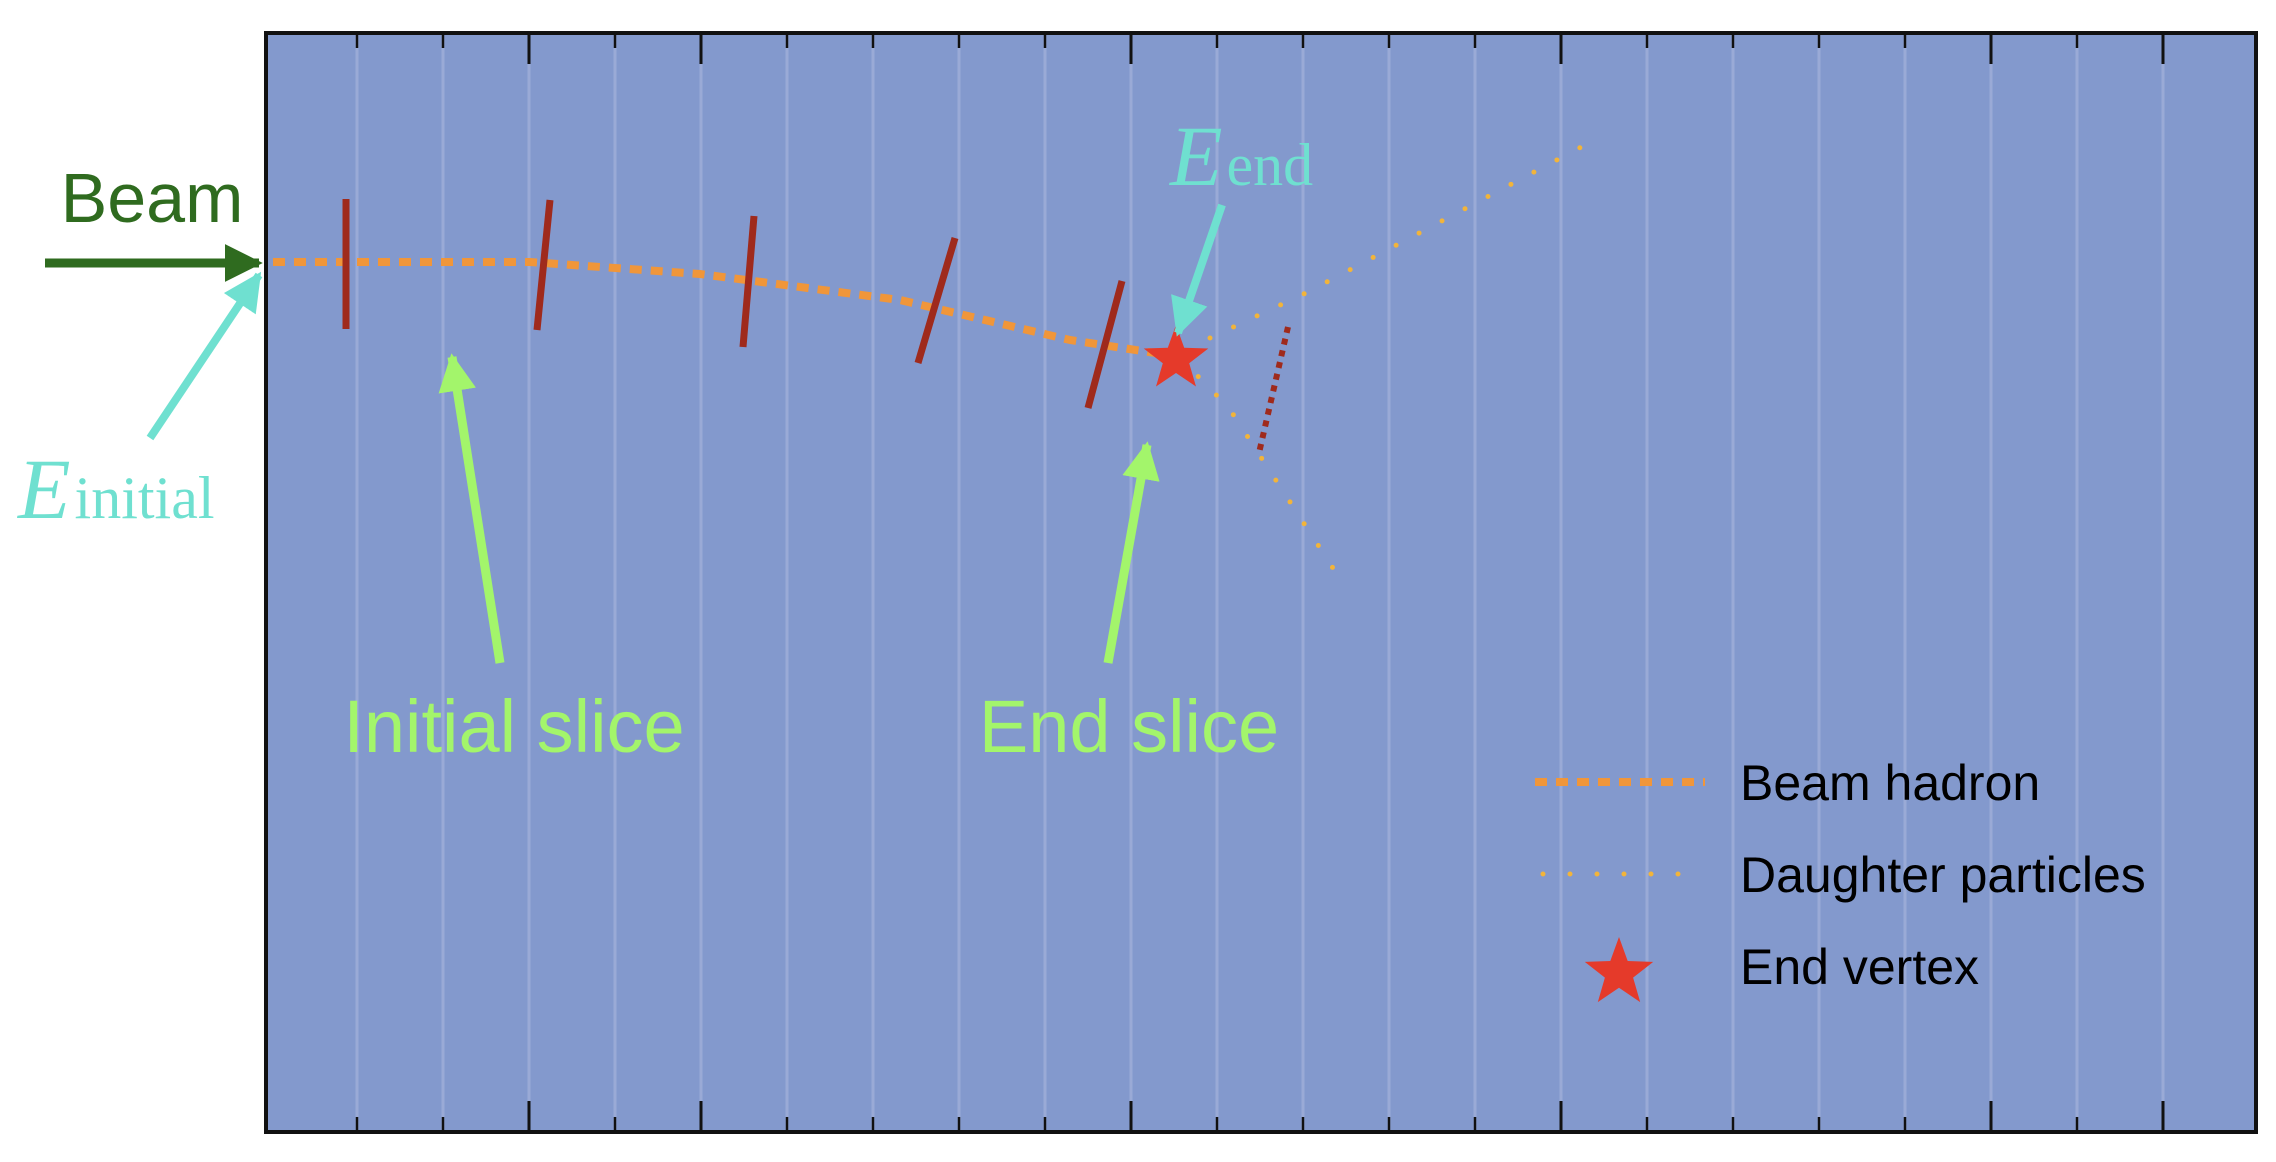 The width and height of the screenshot is (2276, 1162). I want to click on end-slice-dotted-marker, so click(1273, 390).